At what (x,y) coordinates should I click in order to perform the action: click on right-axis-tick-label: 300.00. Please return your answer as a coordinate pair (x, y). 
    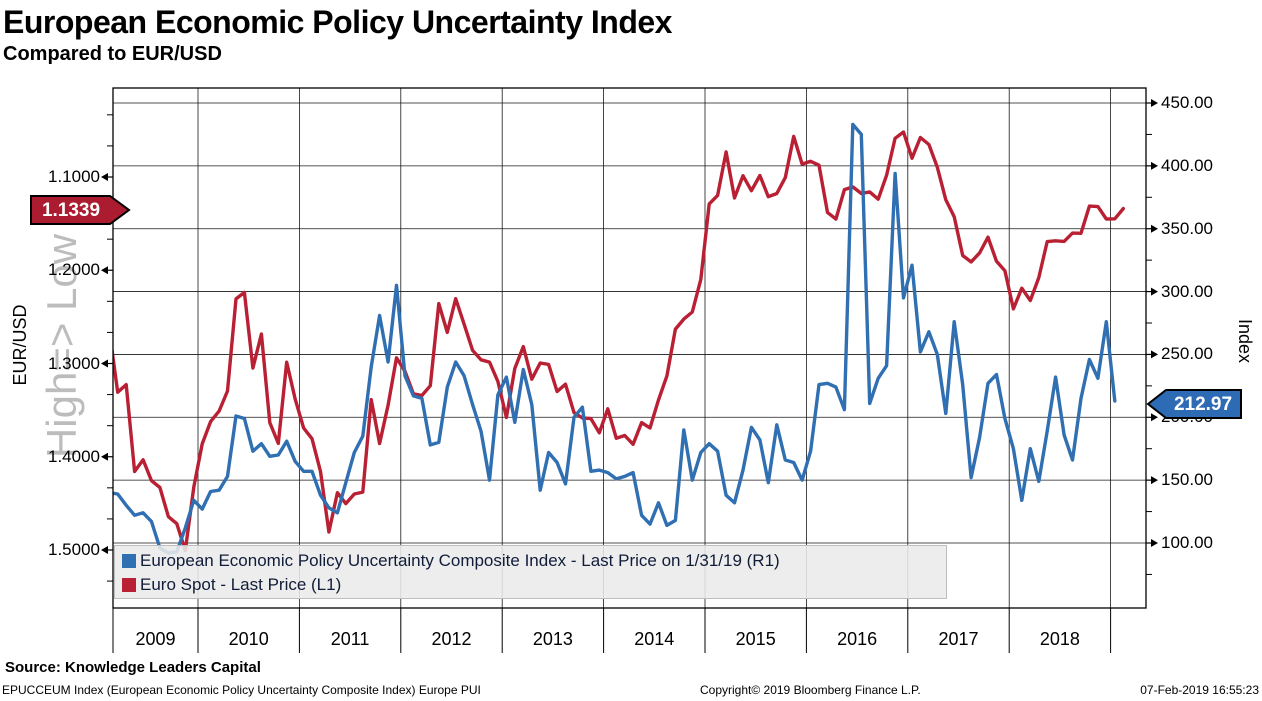
    Looking at the image, I should click on (1187, 291).